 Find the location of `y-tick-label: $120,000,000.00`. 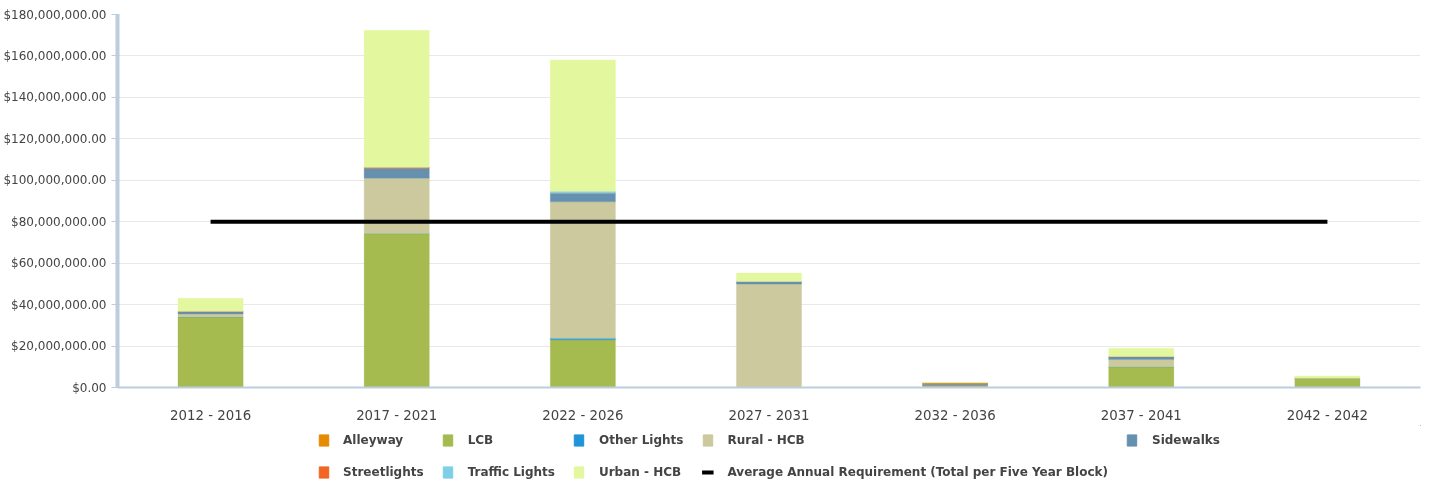

y-tick-label: $120,000,000.00 is located at coordinates (55, 138).